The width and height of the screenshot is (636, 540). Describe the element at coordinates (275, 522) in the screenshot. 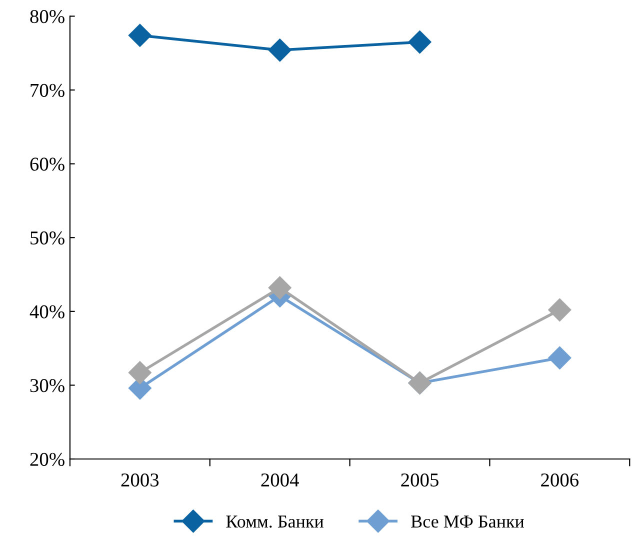

I see `legend-label: Комм. Банки` at that location.